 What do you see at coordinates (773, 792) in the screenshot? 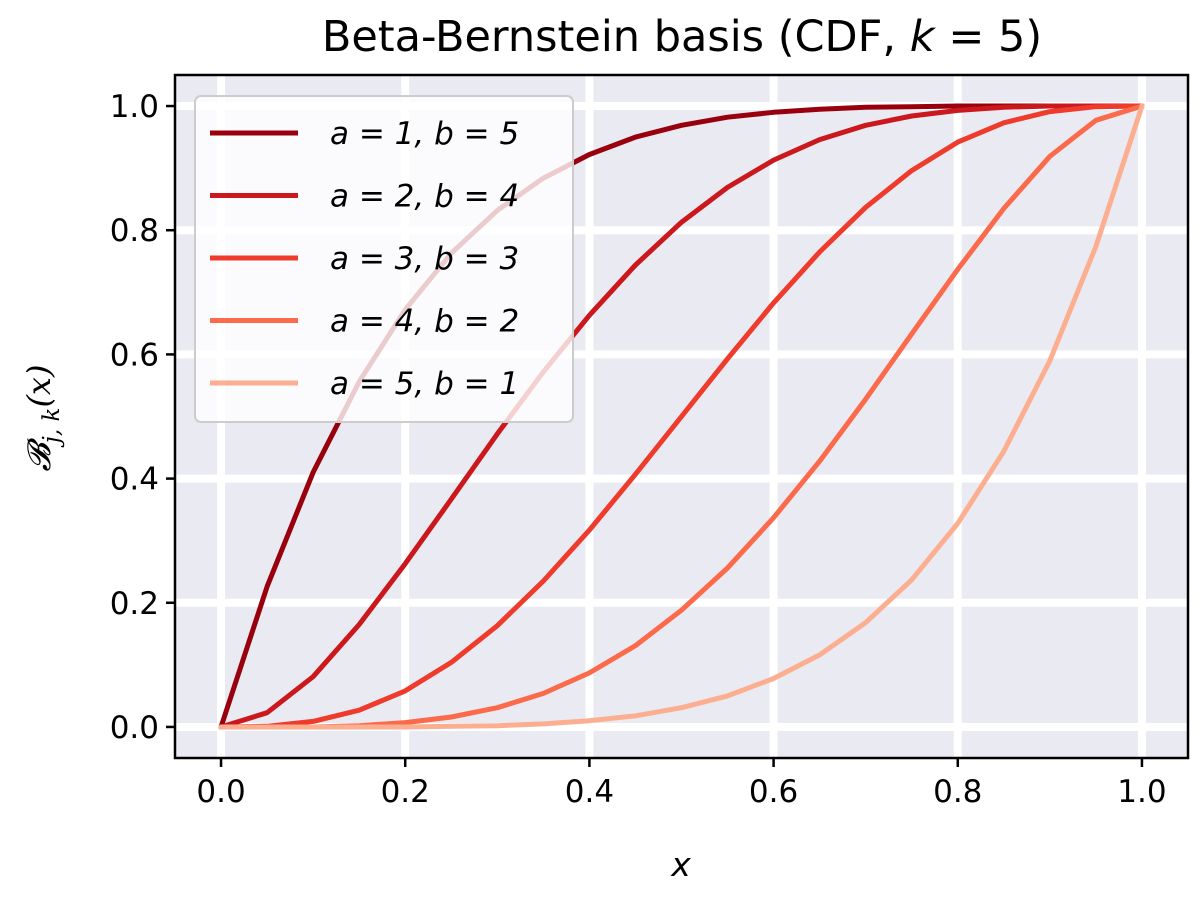
I see `x-tick-label: 0.6` at bounding box center [773, 792].